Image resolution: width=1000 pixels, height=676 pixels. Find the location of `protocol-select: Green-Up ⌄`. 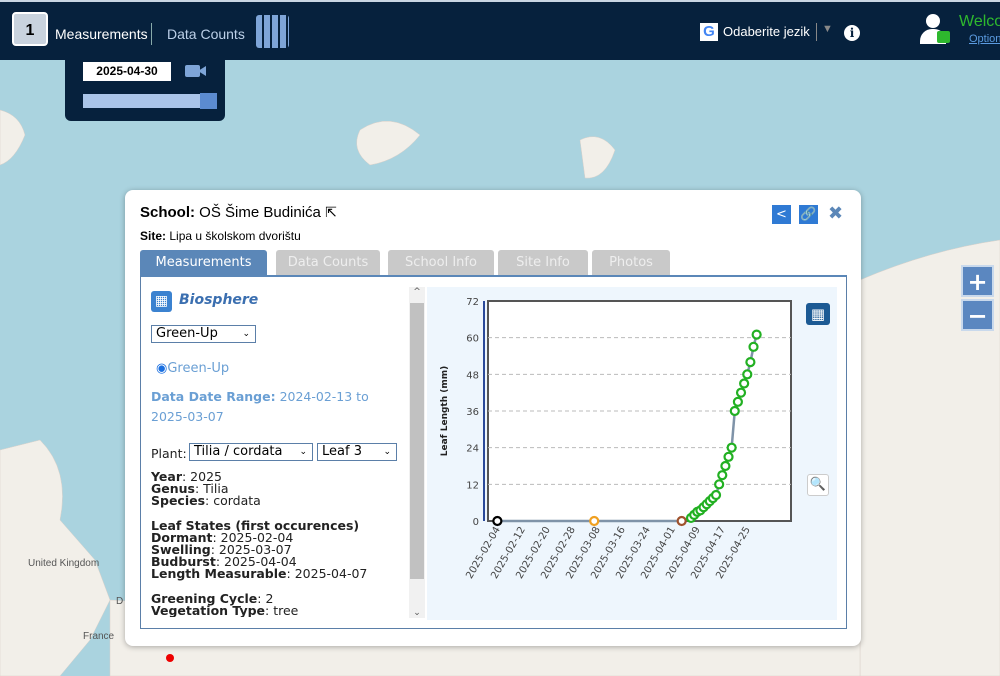

protocol-select: Green-Up ⌄ is located at coordinates (203, 334).